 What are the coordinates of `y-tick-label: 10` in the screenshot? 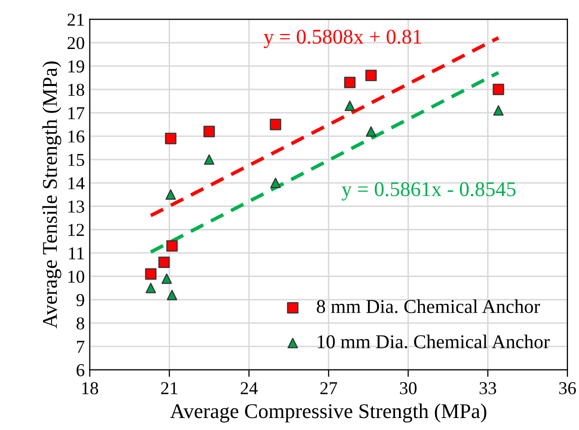 It's located at (76, 276).